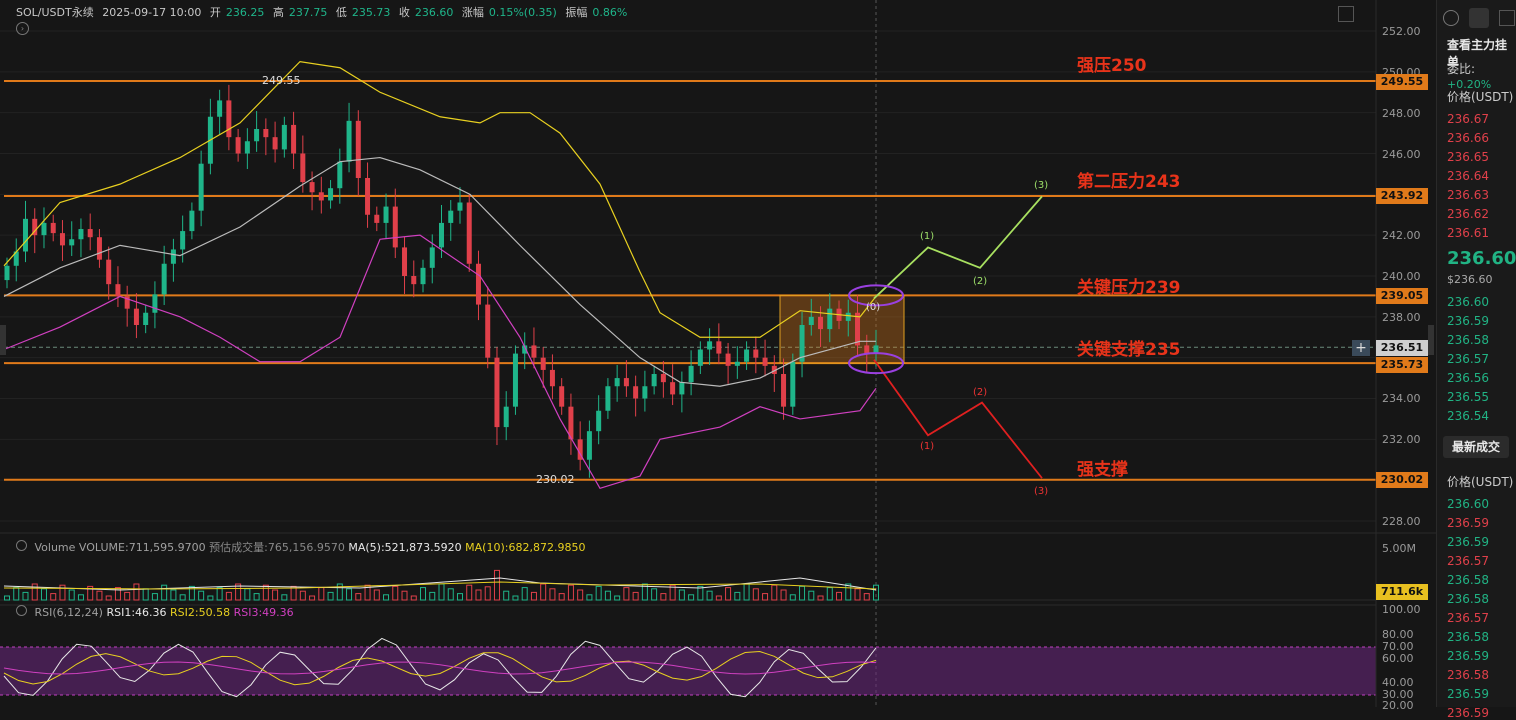  What do you see at coordinates (525, 547) in the screenshot?
I see `volume-ma10: MA(10):682,872.9850` at bounding box center [525, 547].